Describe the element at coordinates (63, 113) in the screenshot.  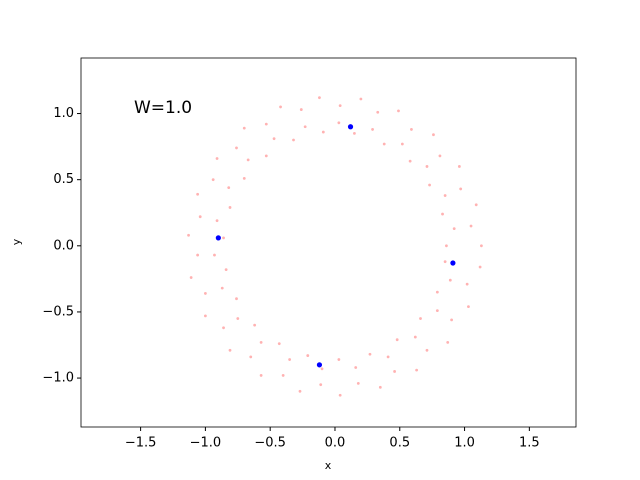
I see `y-tick-label: 1.0` at that location.